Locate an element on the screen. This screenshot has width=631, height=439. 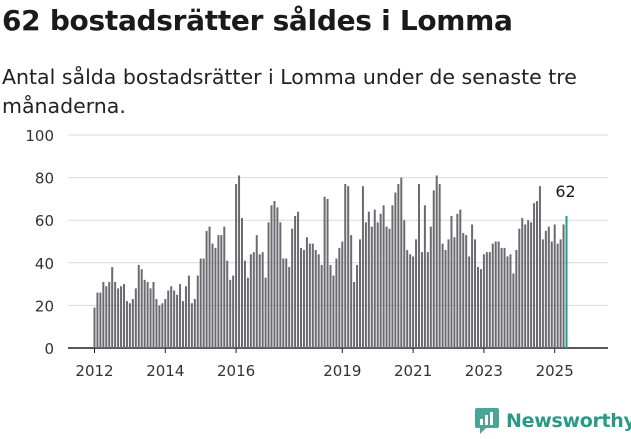
brand-name: Newsworthy is located at coordinates (568, 421).